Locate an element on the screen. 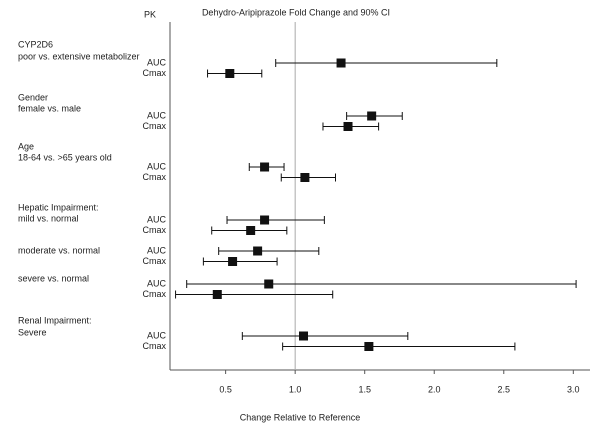 The image size is (603, 425). group-label: mild vs. normal is located at coordinates (48, 218).